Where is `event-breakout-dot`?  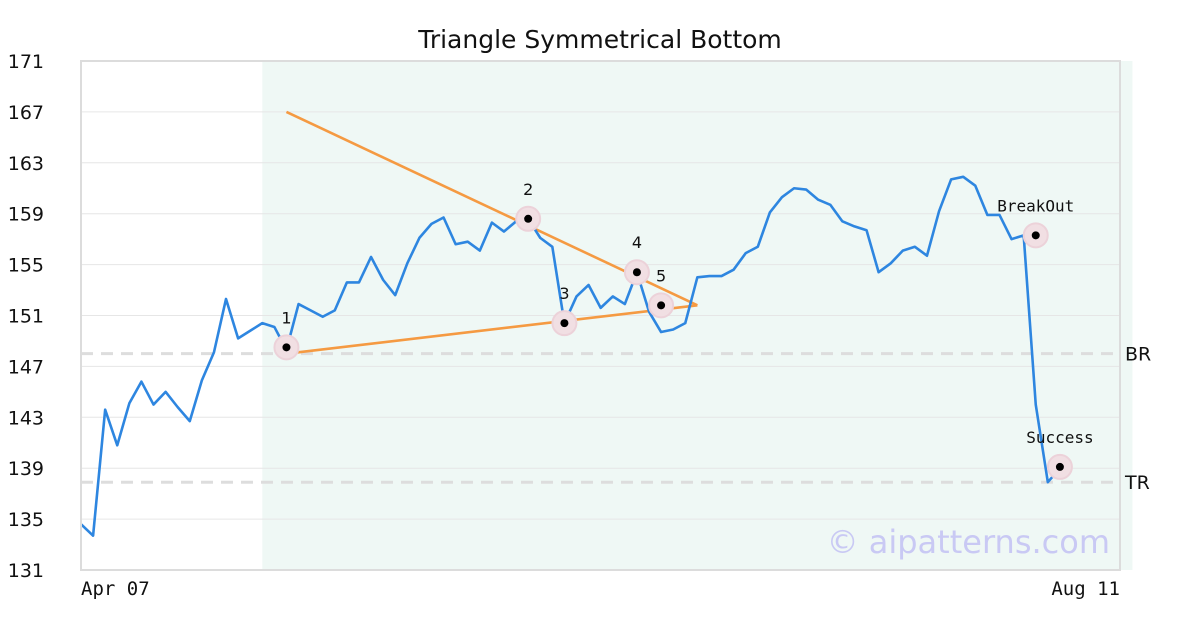
event-breakout-dot is located at coordinates (1035, 235).